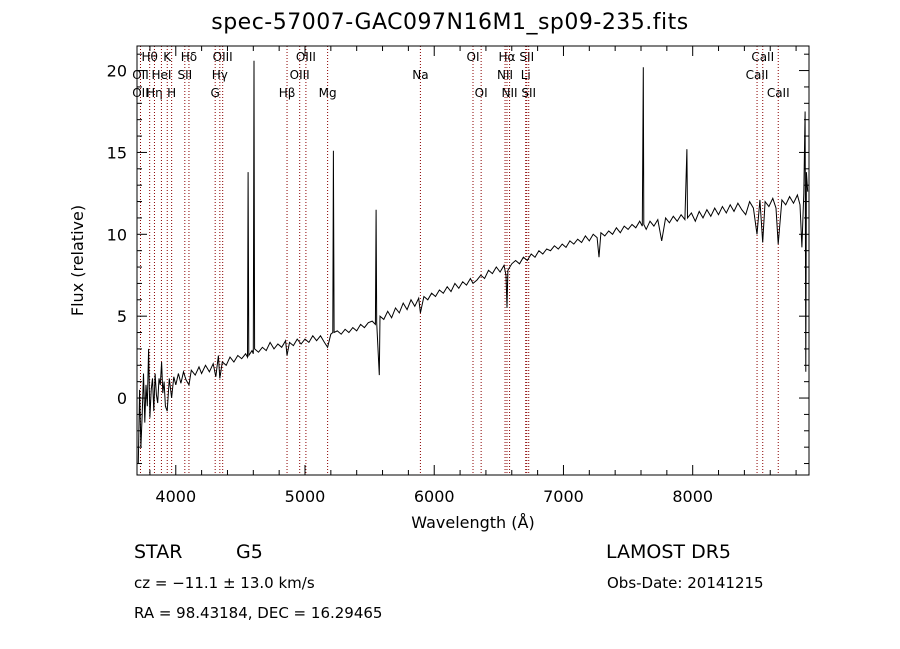  Describe the element at coordinates (528, 93) in the screenshot. I see `line-label-24: SII` at that location.